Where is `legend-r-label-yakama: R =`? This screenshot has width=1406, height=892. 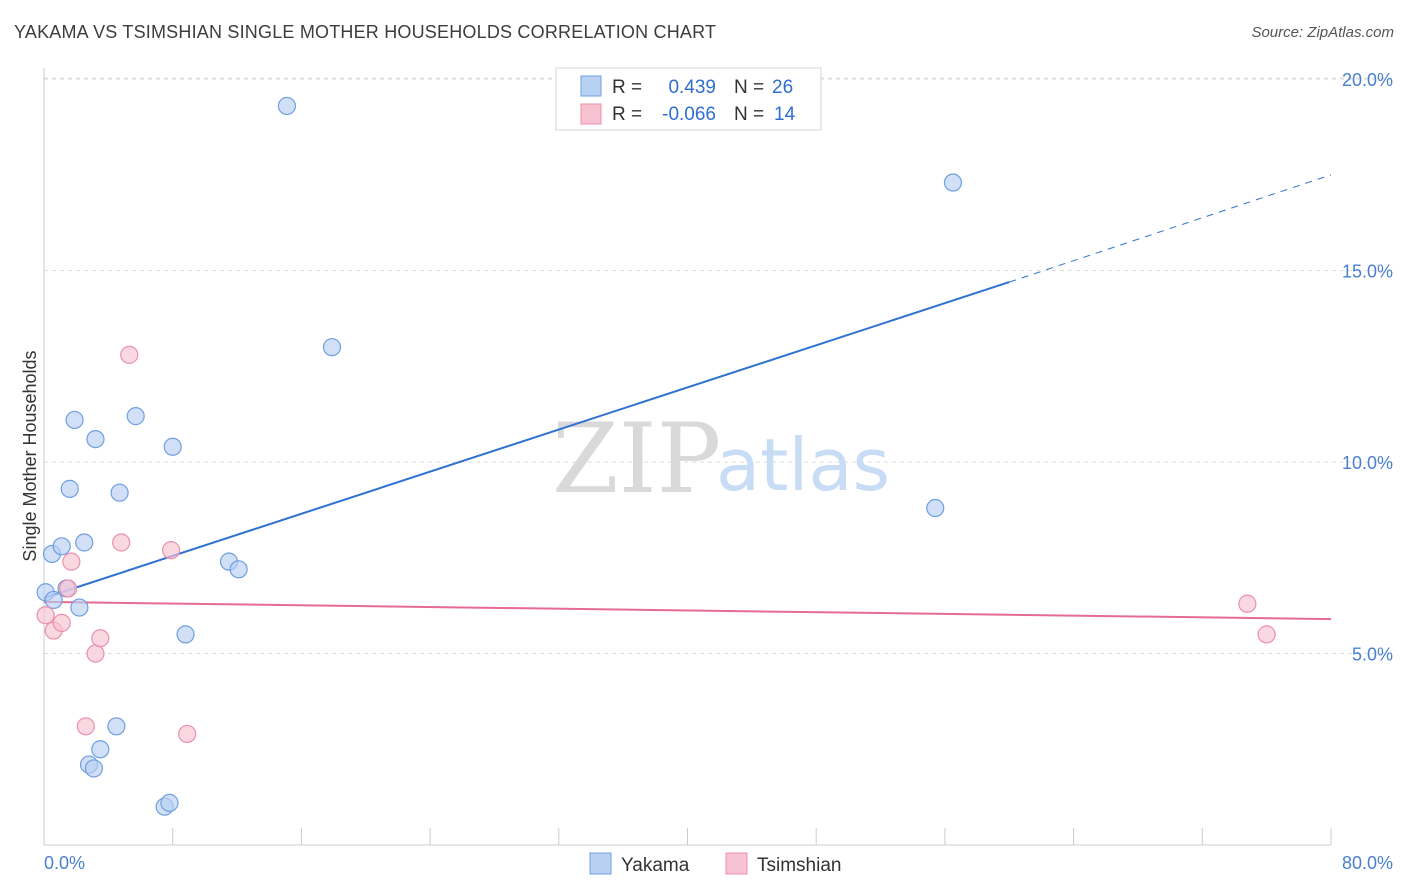
legend-r-label-yakama: R = is located at coordinates (627, 87).